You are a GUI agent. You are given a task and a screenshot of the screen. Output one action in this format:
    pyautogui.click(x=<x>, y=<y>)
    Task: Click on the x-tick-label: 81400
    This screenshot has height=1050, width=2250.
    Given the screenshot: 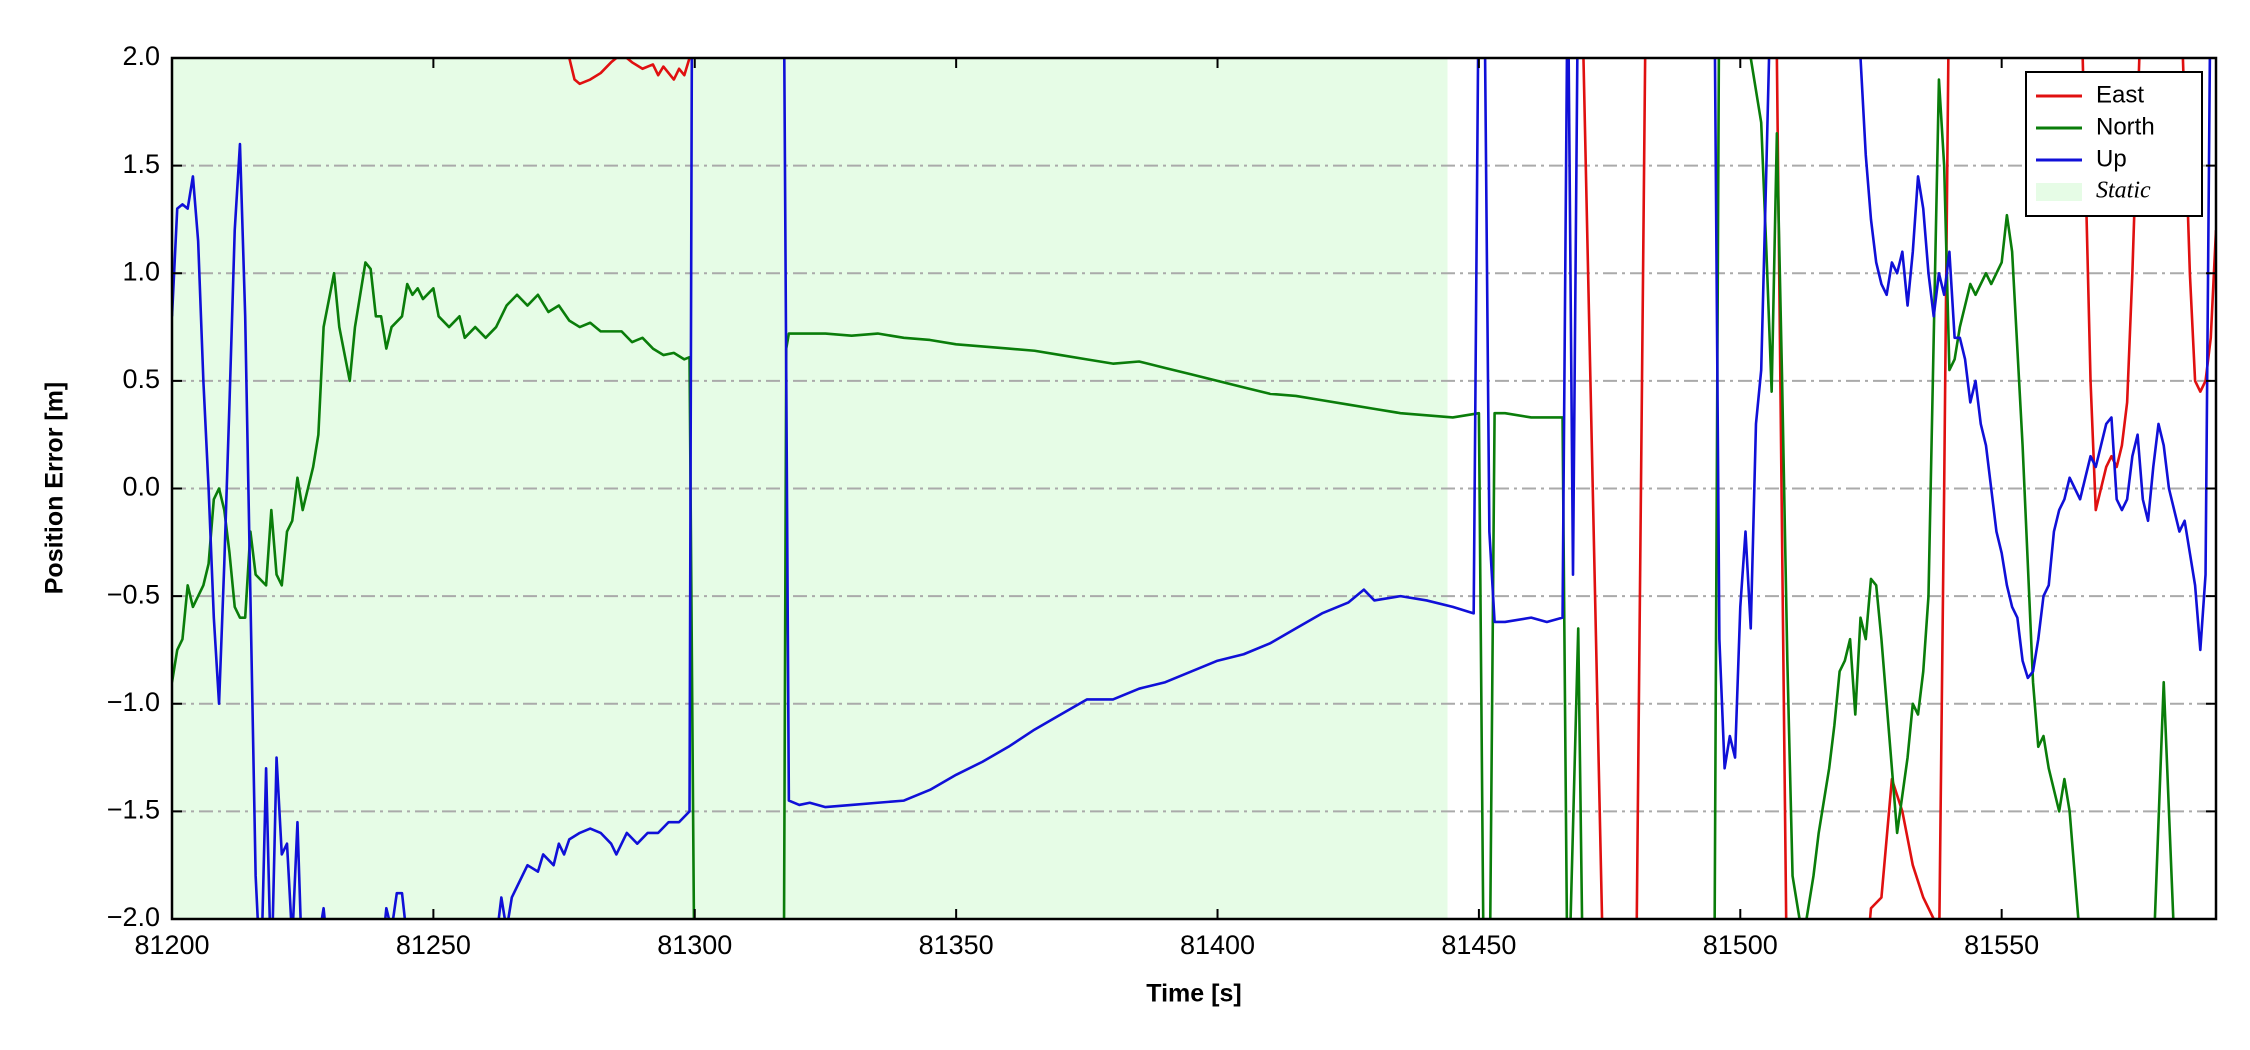 What is the action you would take?
    pyautogui.click(x=1217, y=945)
    